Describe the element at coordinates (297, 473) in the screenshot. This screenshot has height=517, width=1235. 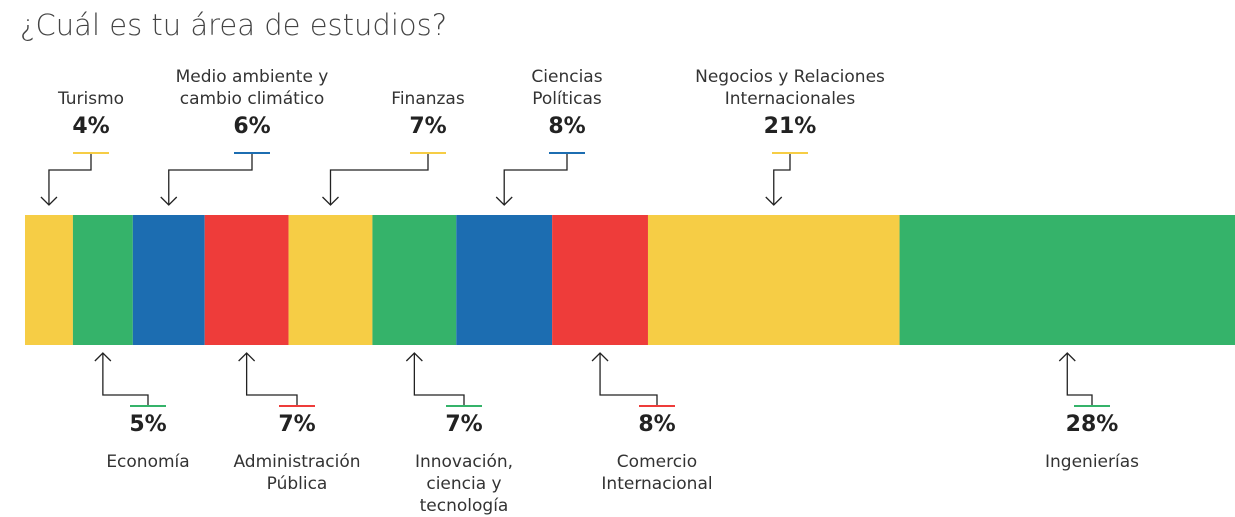
I see `category-label: Administración Pública` at that location.